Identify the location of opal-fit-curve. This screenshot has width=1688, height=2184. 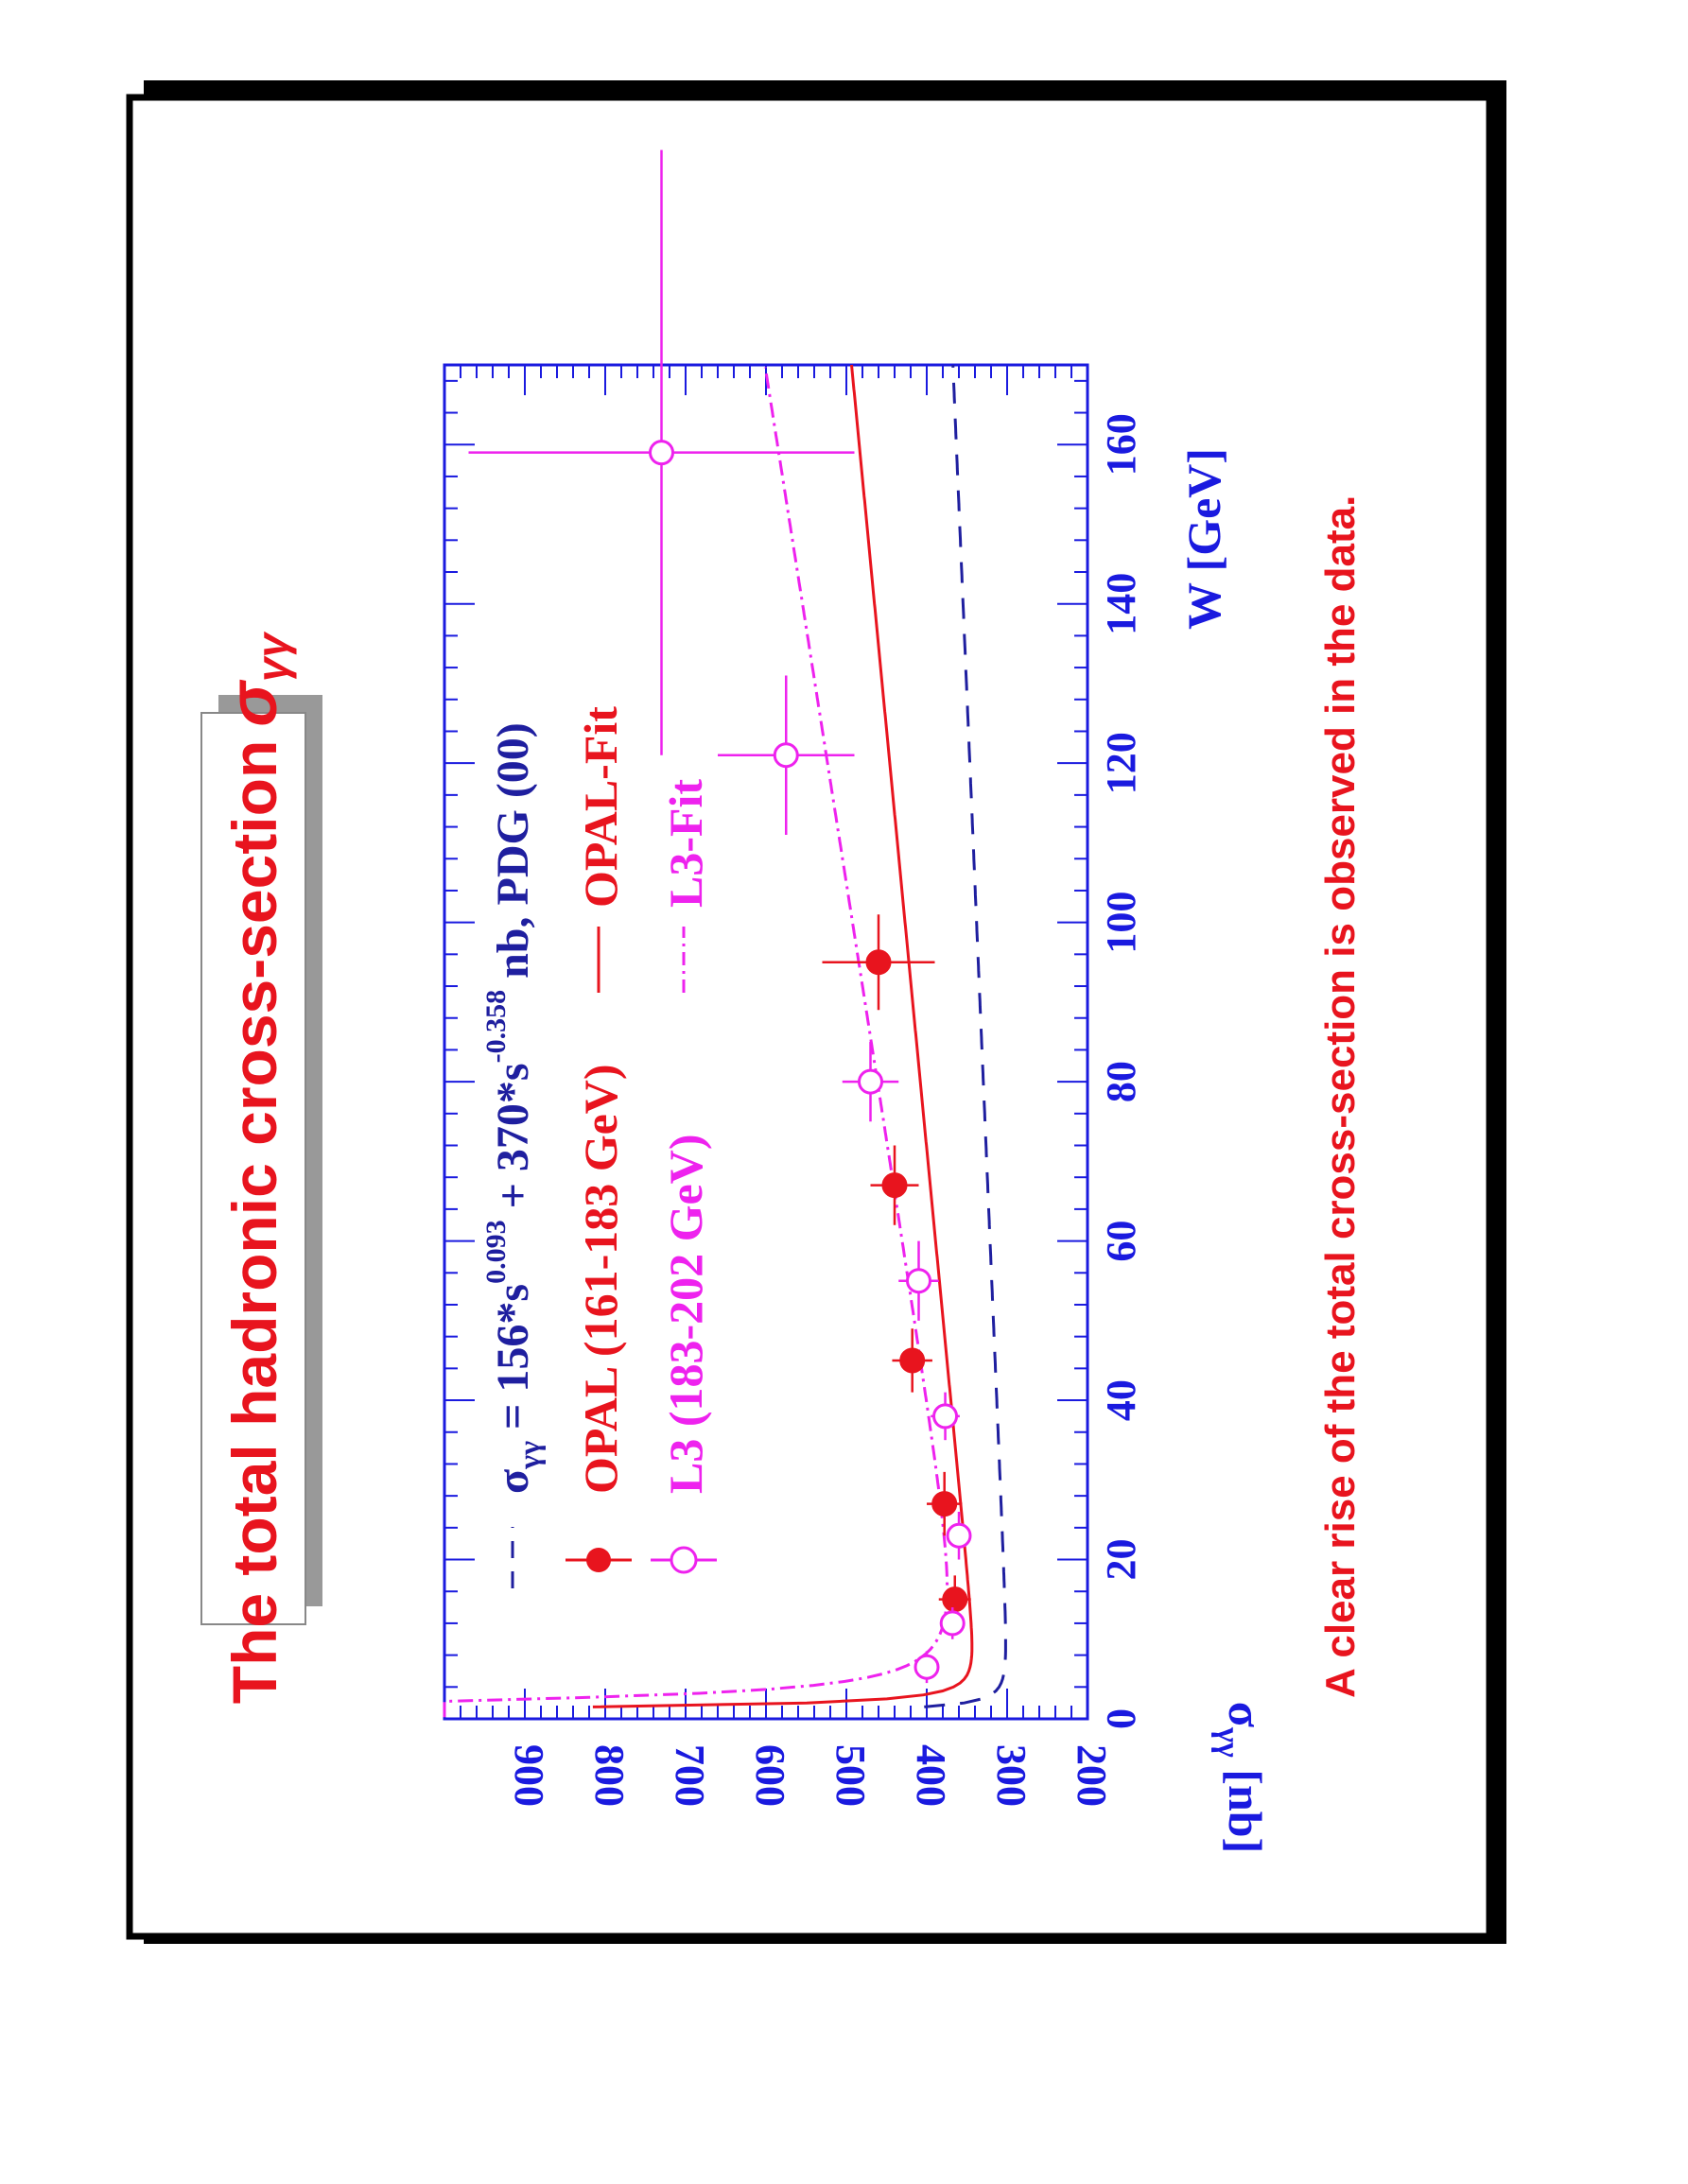
(783, 1036).